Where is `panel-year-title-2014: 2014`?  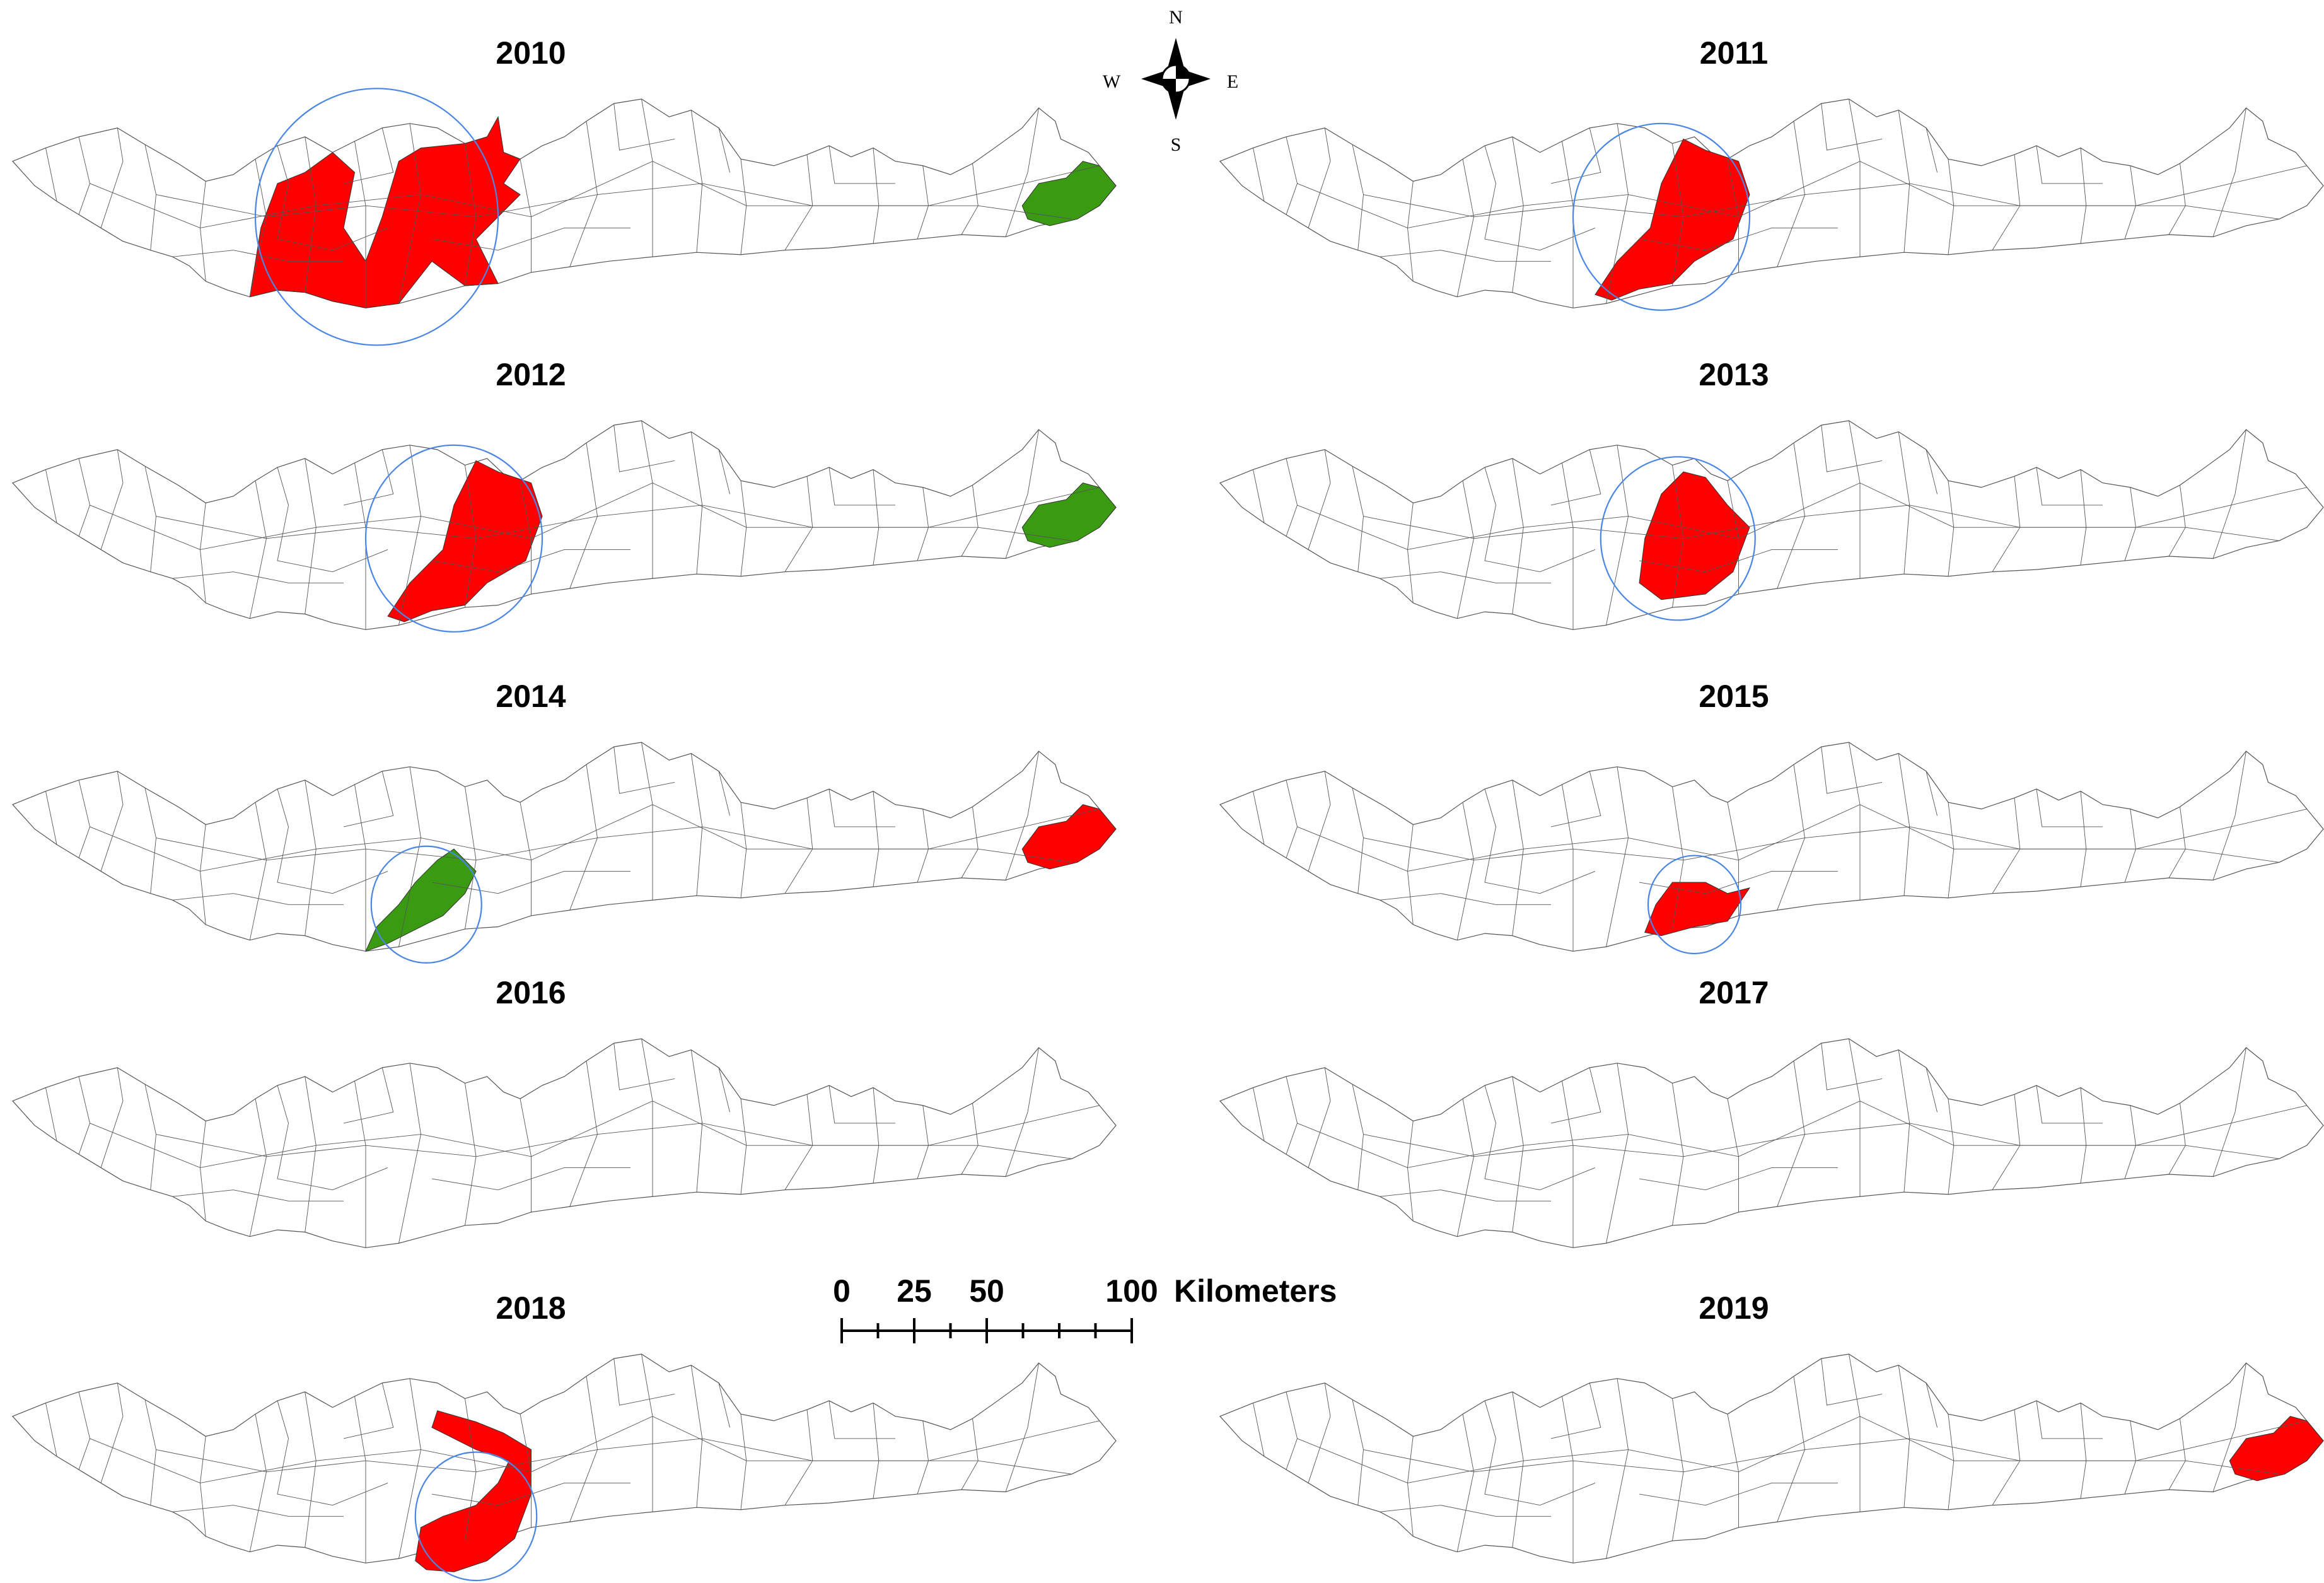
panel-year-title-2014: 2014 is located at coordinates (531, 696).